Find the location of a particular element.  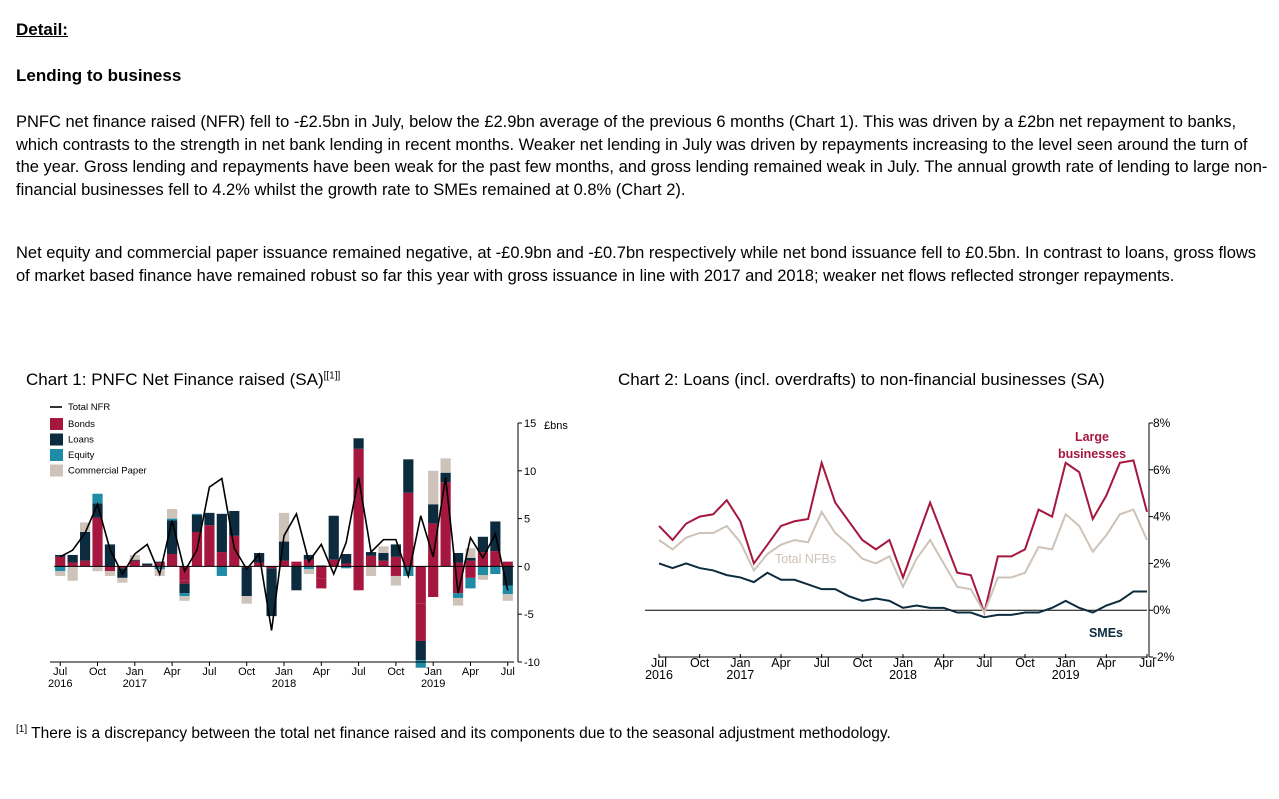

legend-label-commercial-paper: Commercial Paper is located at coordinates (107, 471).